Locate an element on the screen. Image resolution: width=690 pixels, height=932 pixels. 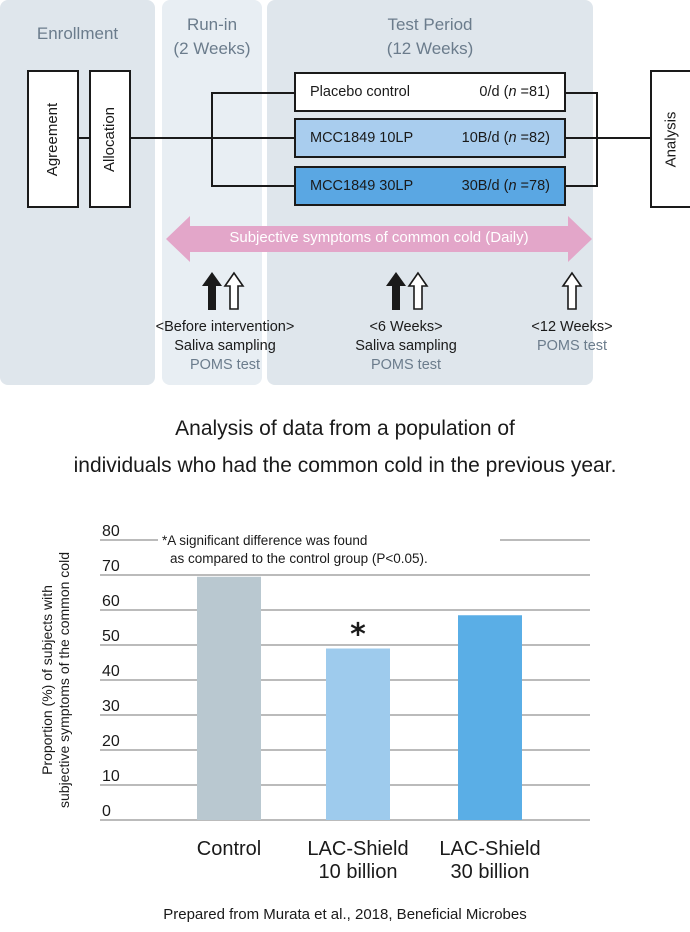
symptom-band-arrow is located at coordinates (379, 239).